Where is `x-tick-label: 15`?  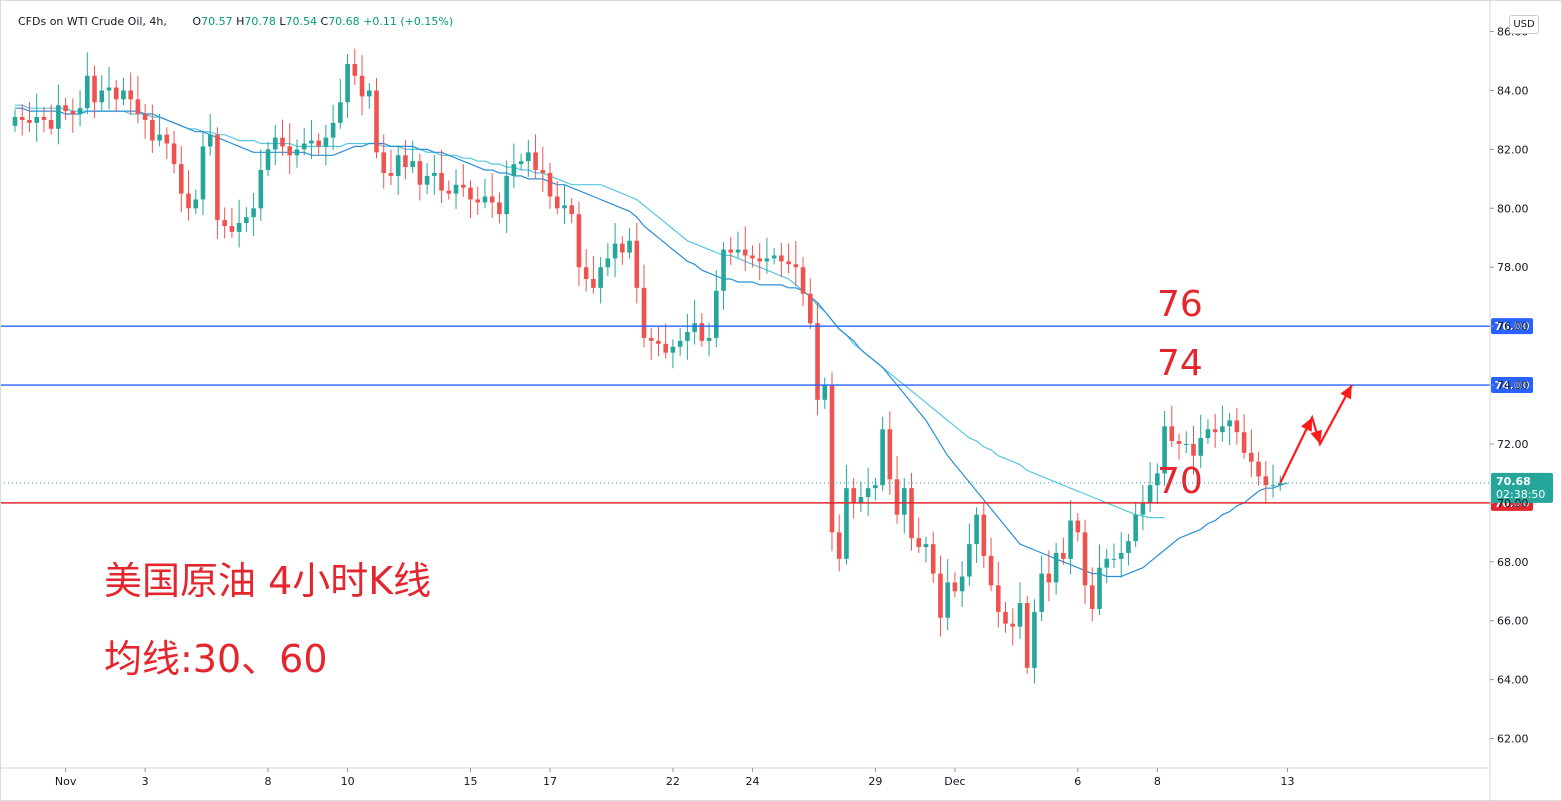
x-tick-label: 15 is located at coordinates (470, 781).